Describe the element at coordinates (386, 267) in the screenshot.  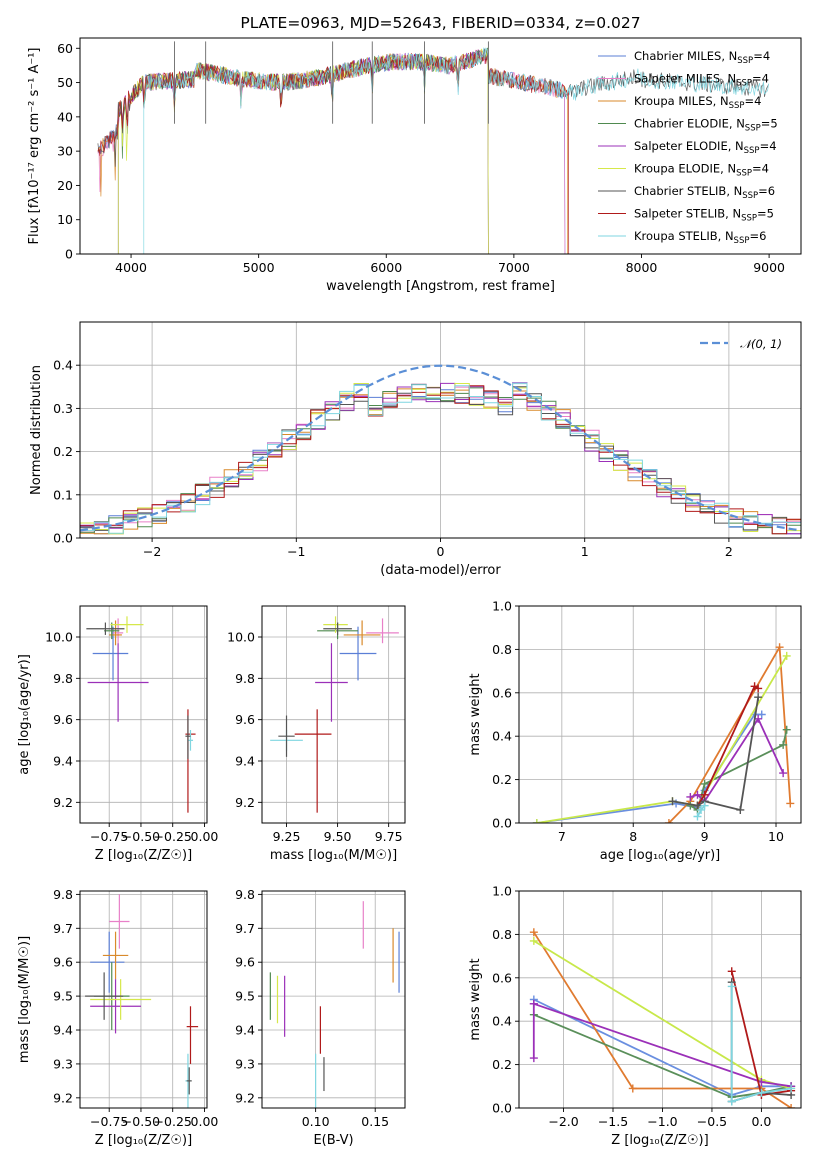
I see `x-tick-label: 6000` at that location.